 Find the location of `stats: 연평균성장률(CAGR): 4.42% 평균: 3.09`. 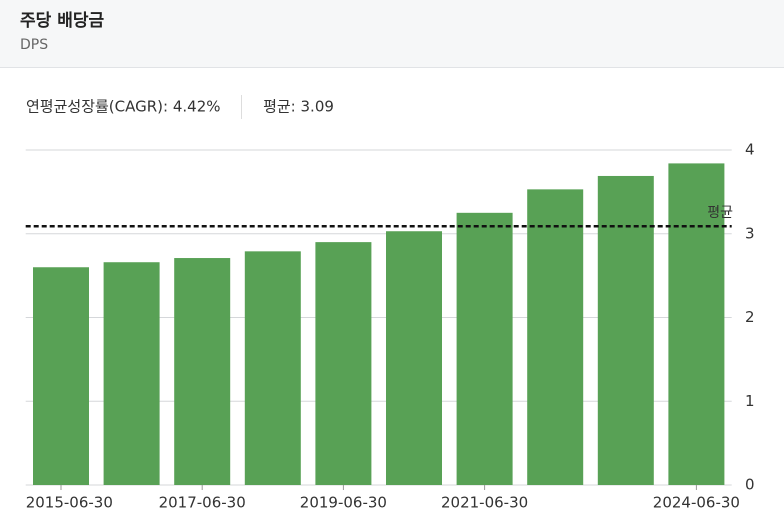

stats: 연평균성장률(CAGR): 4.42% 평균: 3.09 is located at coordinates (180, 107).